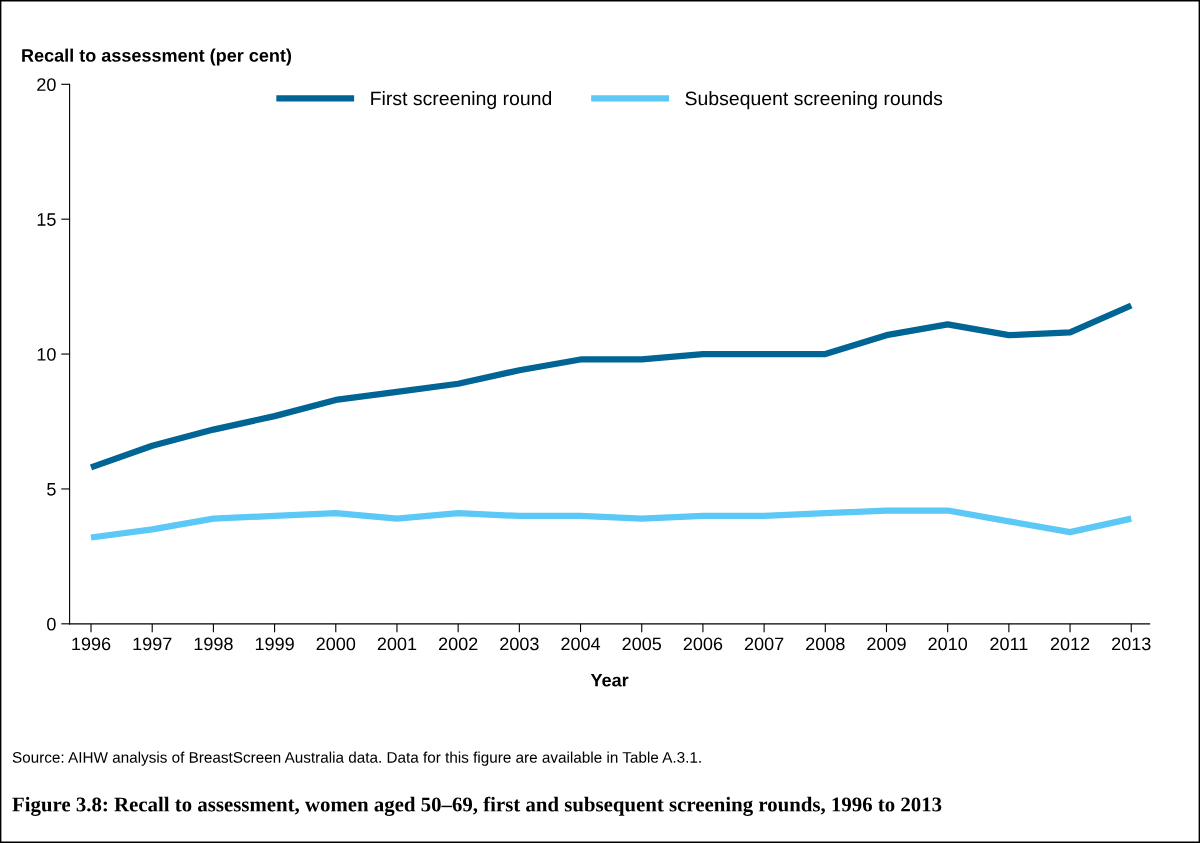 The width and height of the screenshot is (1200, 843). I want to click on x-tick-label: 2001, so click(397, 644).